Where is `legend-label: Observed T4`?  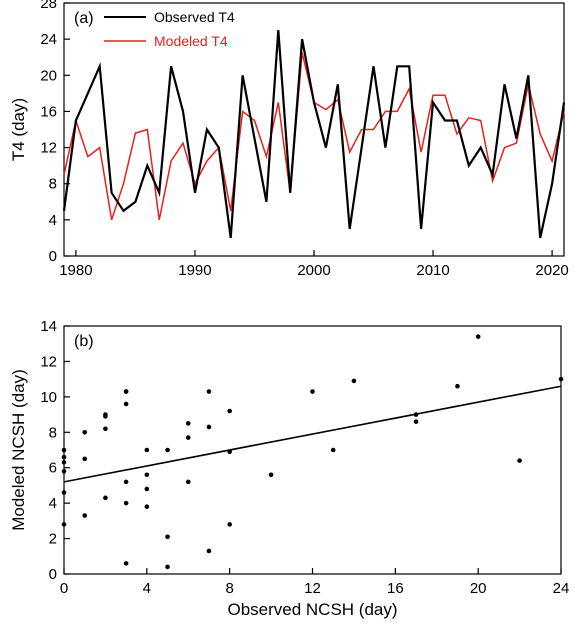 legend-label: Observed T4 is located at coordinates (194, 17).